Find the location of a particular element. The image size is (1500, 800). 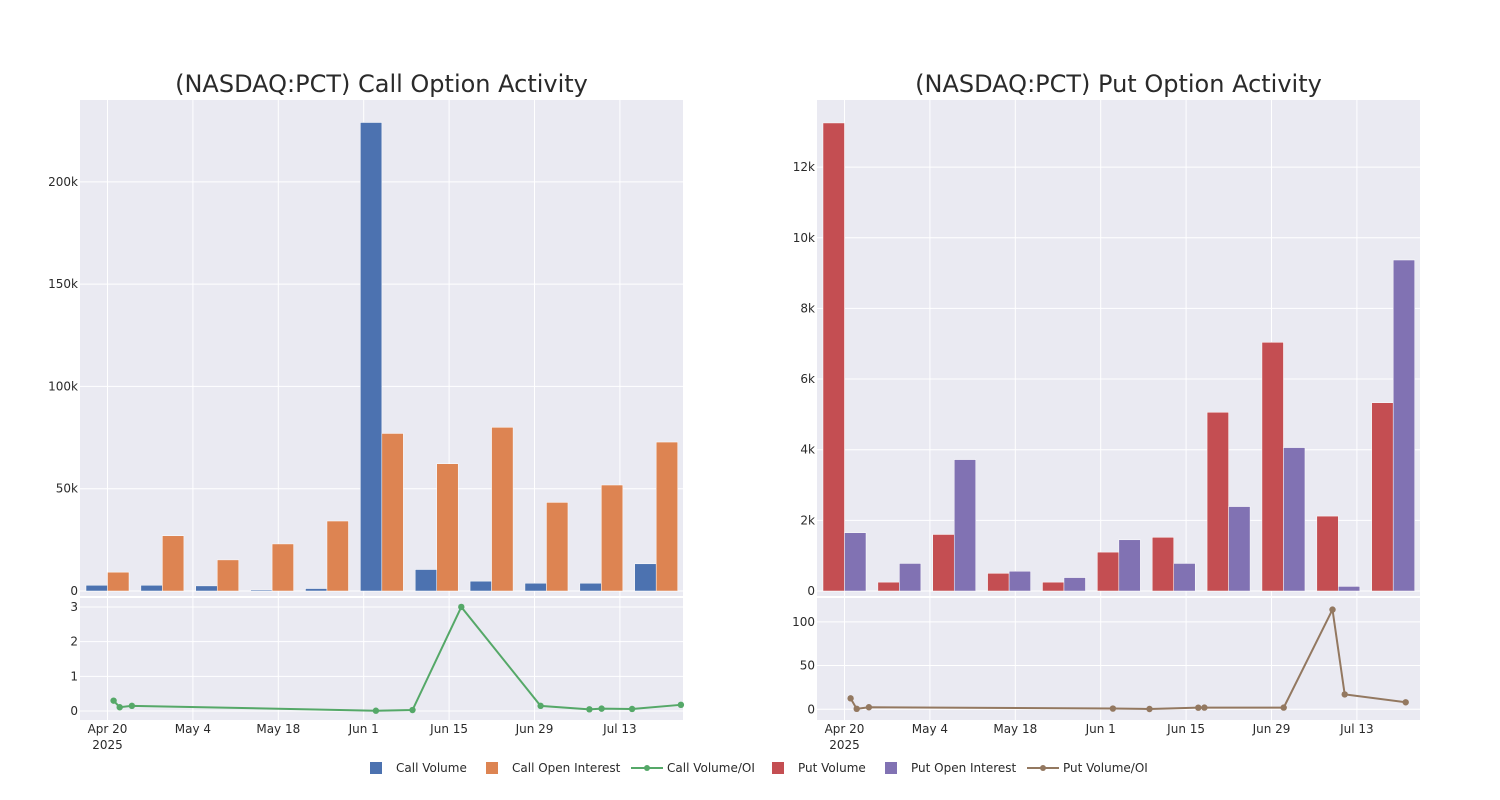

legend-item: Put Volume/OI is located at coordinates (1087, 768).